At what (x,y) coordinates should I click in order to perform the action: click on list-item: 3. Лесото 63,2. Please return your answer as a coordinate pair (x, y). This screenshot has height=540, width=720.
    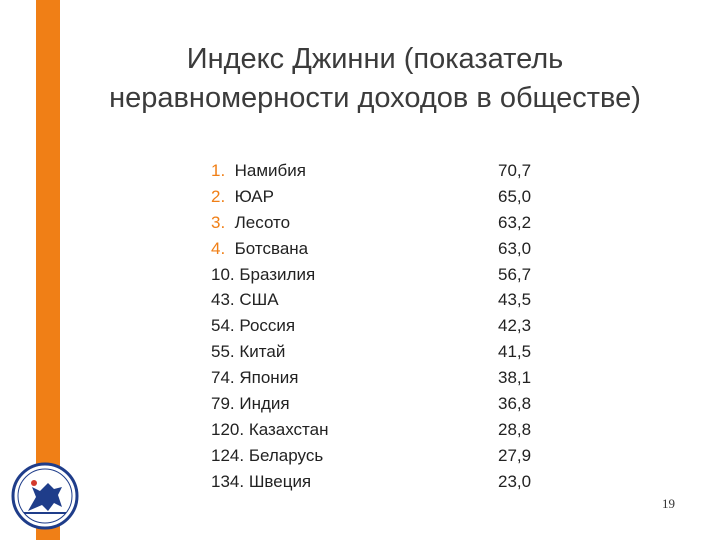
    Looking at the image, I should click on (371, 223).